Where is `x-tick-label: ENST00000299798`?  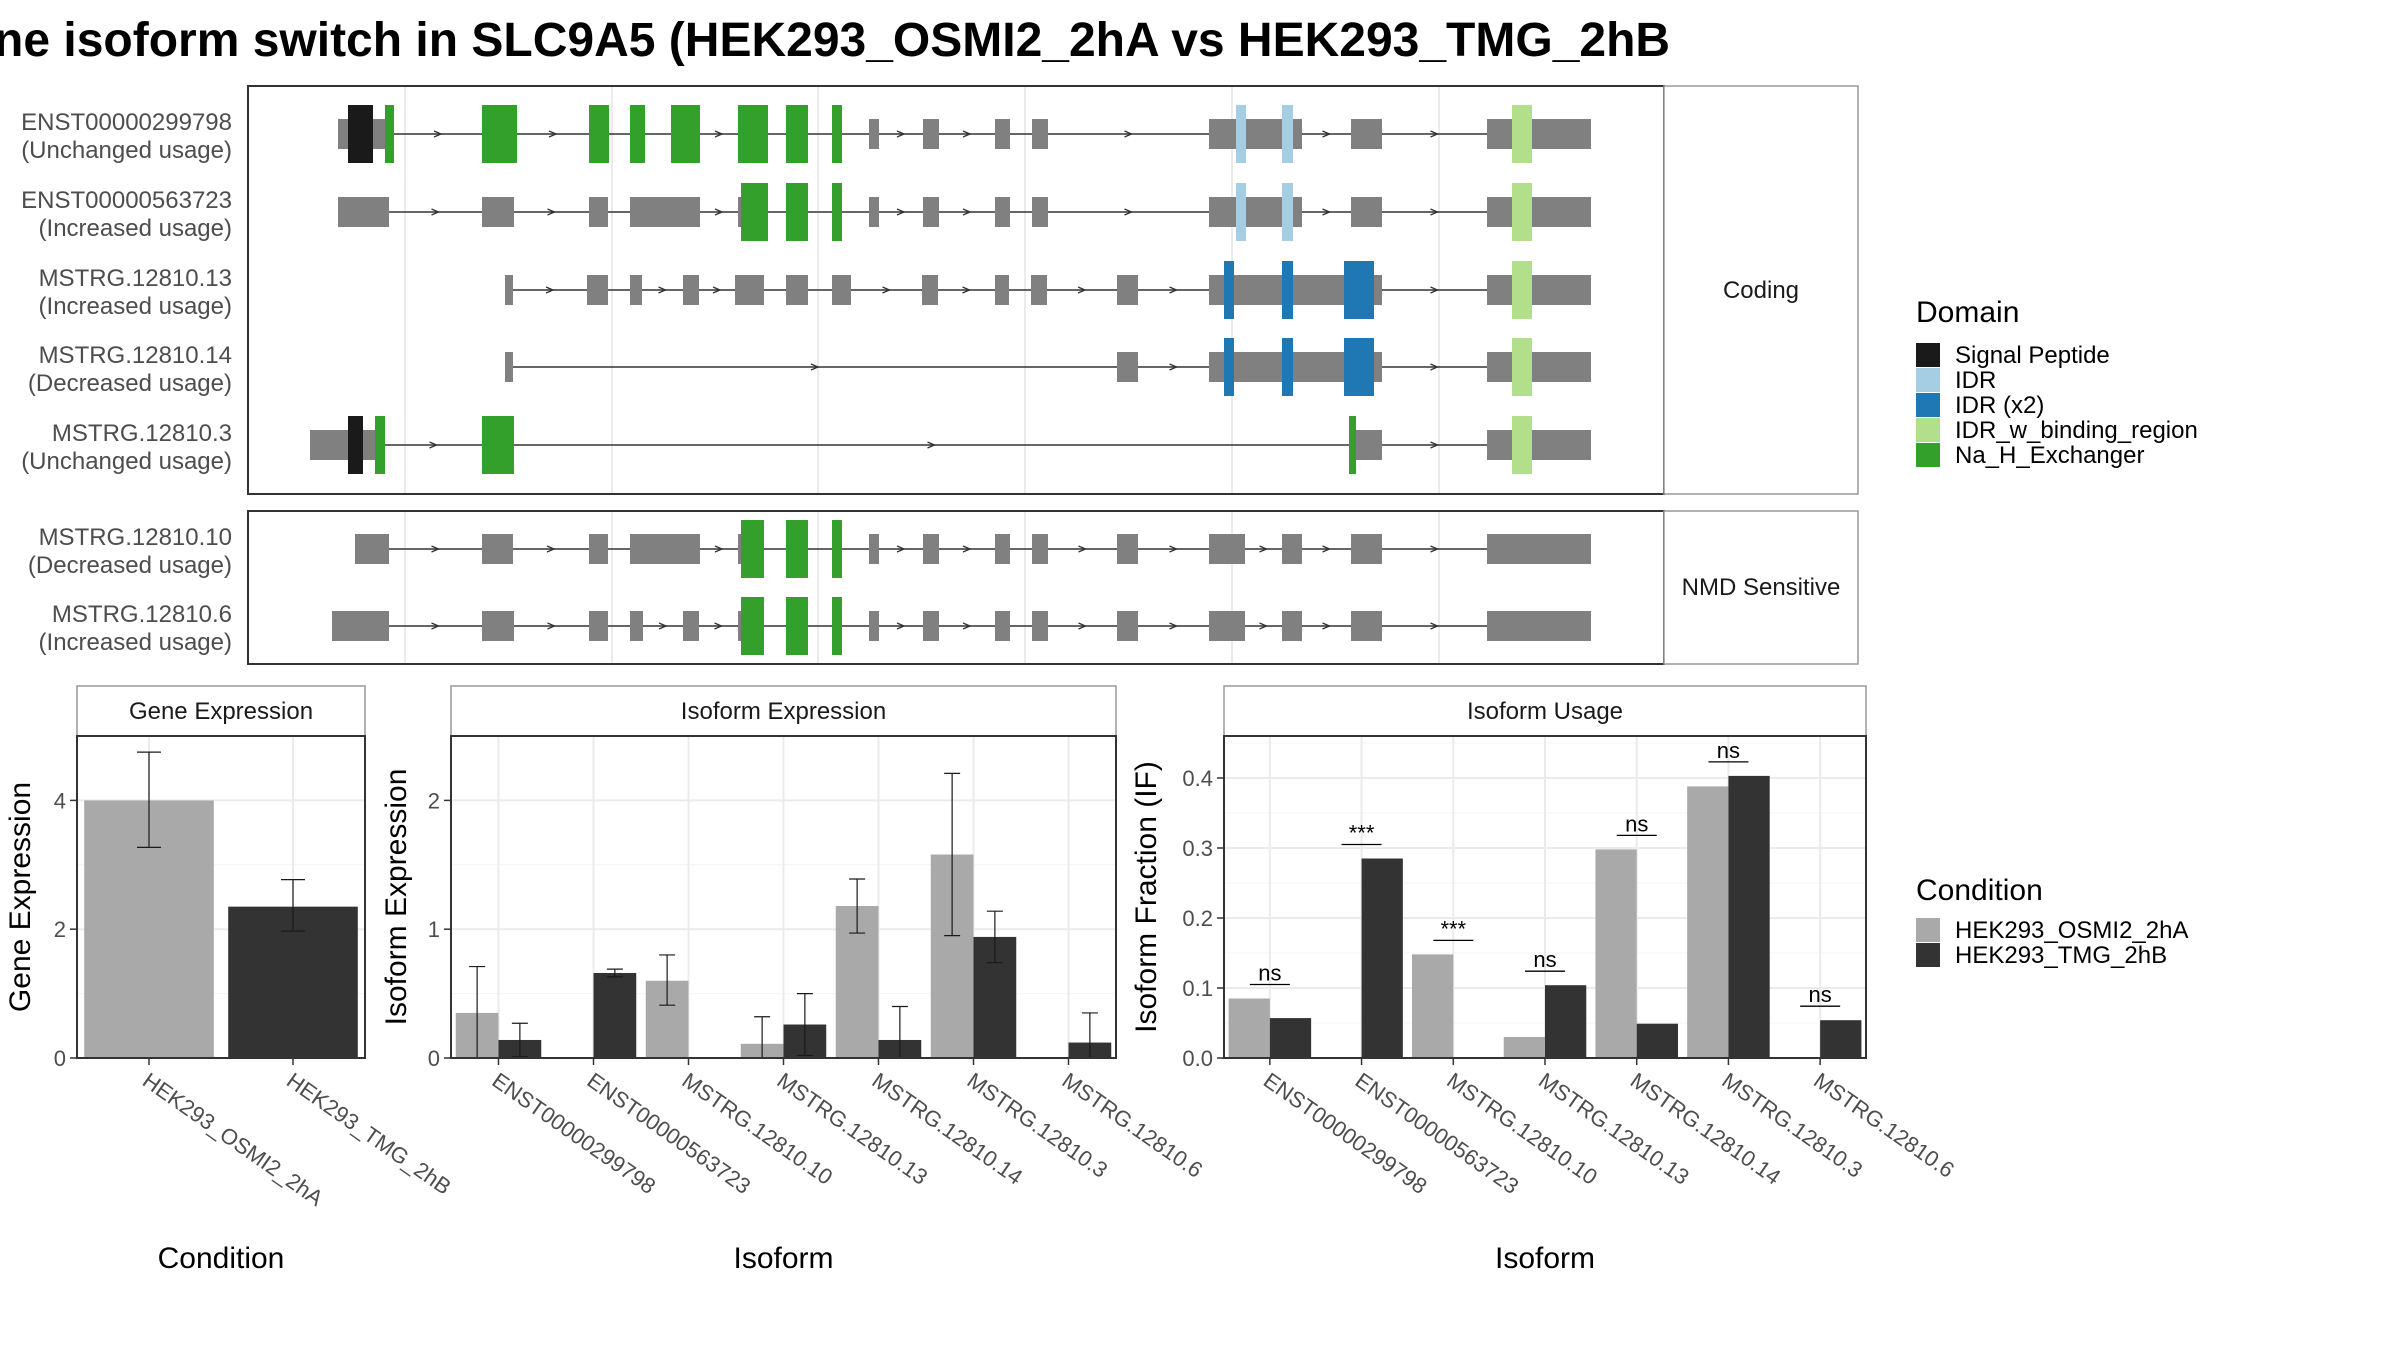 x-tick-label: ENST00000299798 is located at coordinates (1345, 1133).